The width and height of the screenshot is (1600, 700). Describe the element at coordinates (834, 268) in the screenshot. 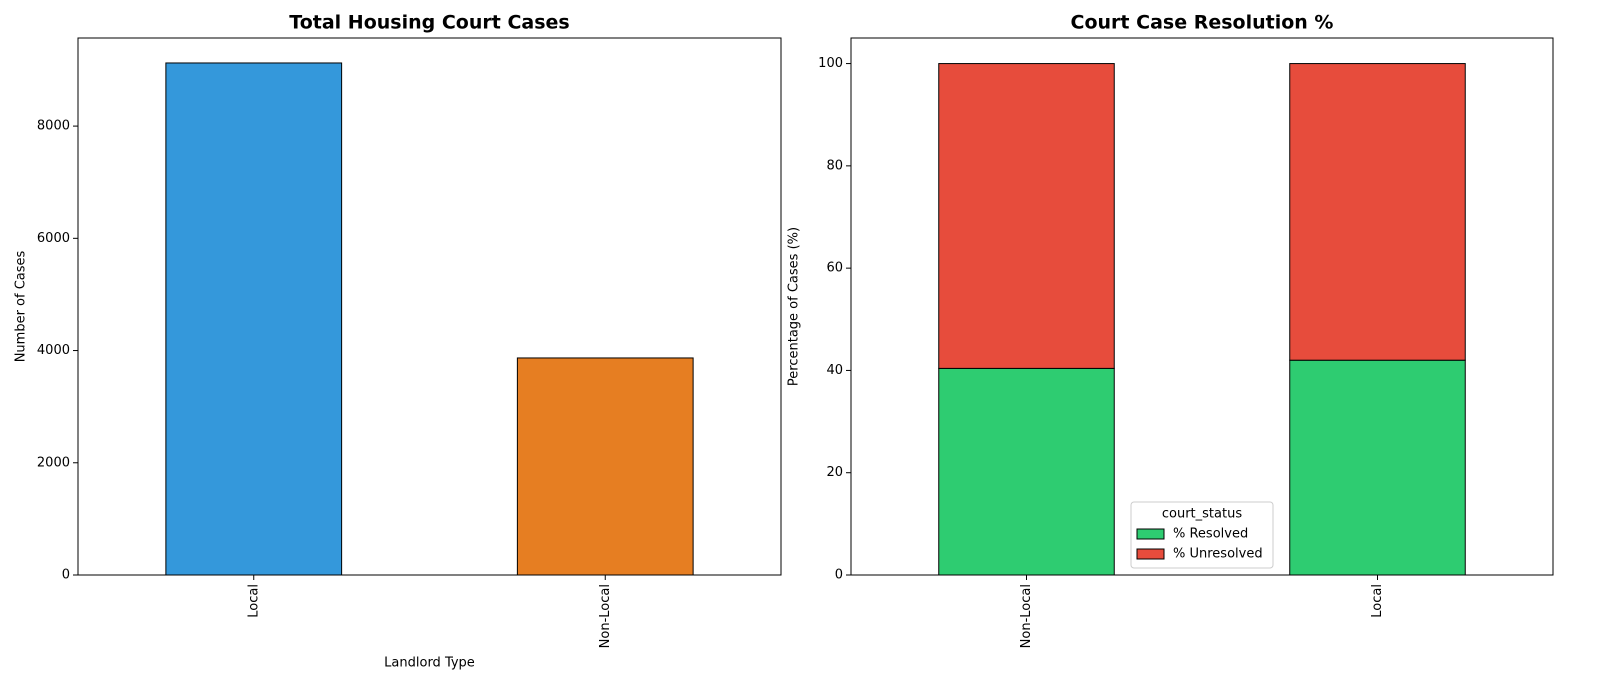

I see `y-tick-label: 60` at that location.